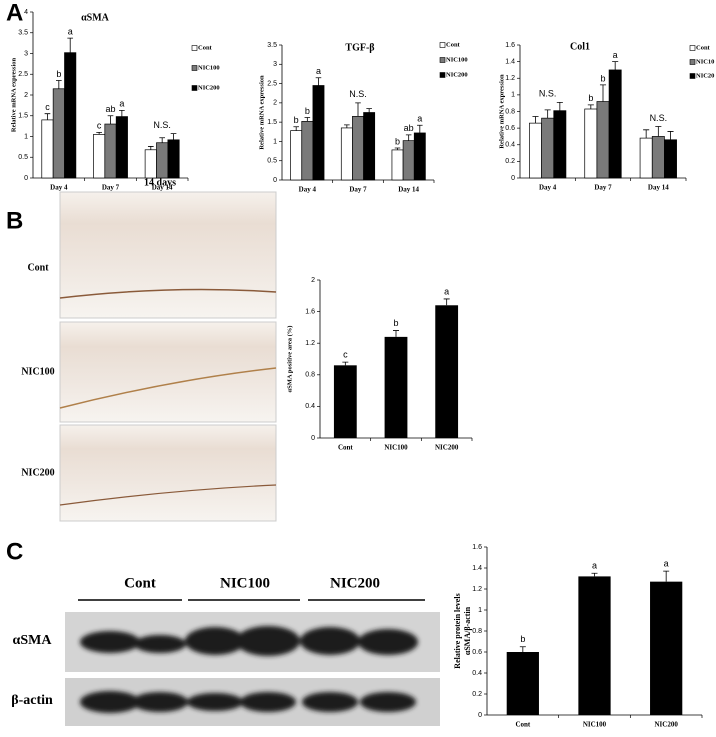 Image resolution: width=716 pixels, height=737 pixels. Describe the element at coordinates (359, 47) in the screenshot. I see `chart-title: TGF-β` at that location.